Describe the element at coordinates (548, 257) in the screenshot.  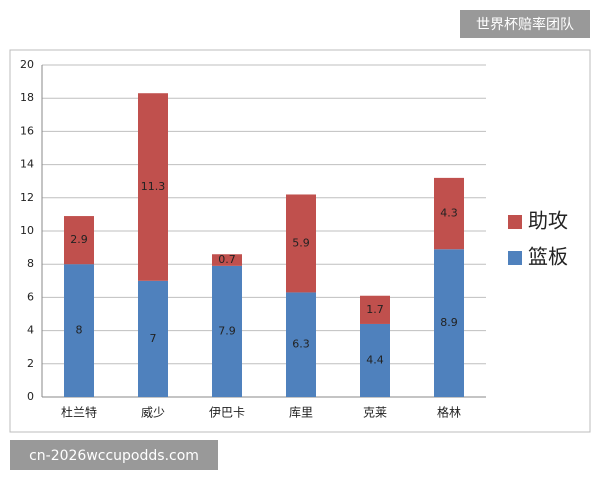
I see `legend-label: 篮板` at that location.